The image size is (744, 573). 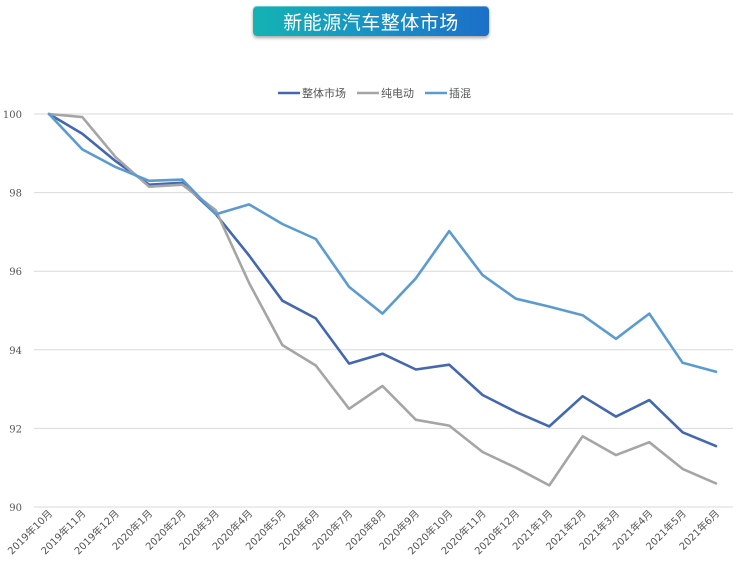 What do you see at coordinates (15, 429) in the screenshot?
I see `y-tick-label: 92` at bounding box center [15, 429].